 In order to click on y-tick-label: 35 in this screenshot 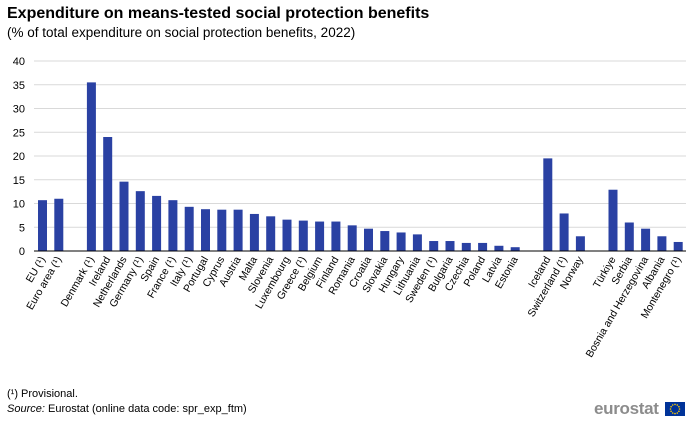, I will do `click(19, 86)`.